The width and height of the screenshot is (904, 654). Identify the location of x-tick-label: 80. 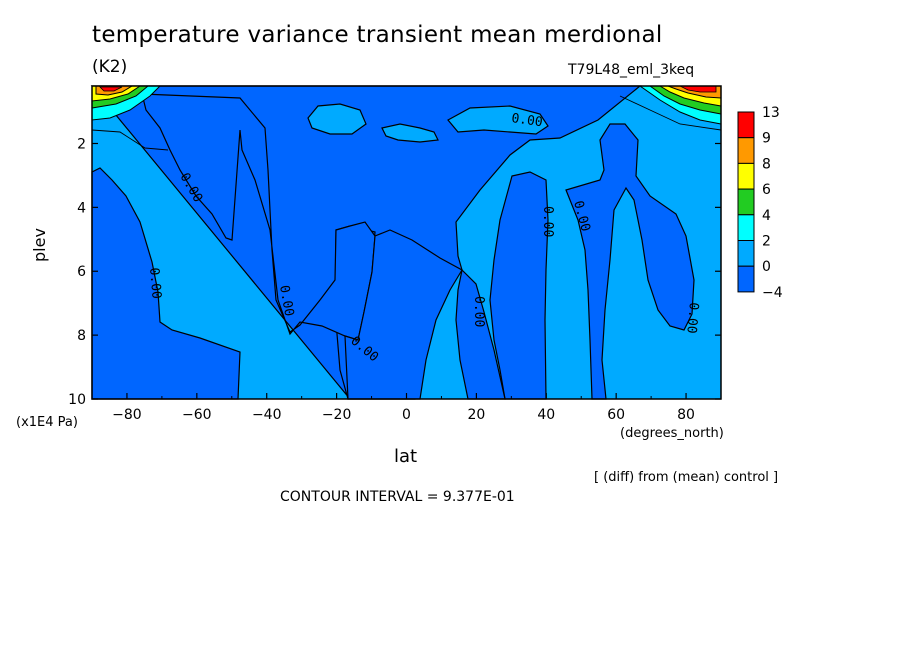
(686, 415).